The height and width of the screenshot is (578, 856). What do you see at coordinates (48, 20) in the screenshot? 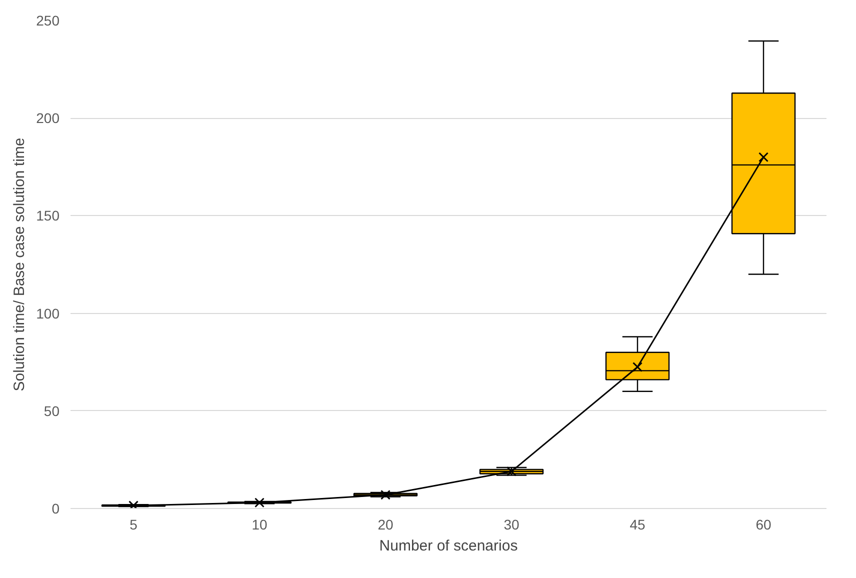
I see `y-tick-label: 250` at bounding box center [48, 20].